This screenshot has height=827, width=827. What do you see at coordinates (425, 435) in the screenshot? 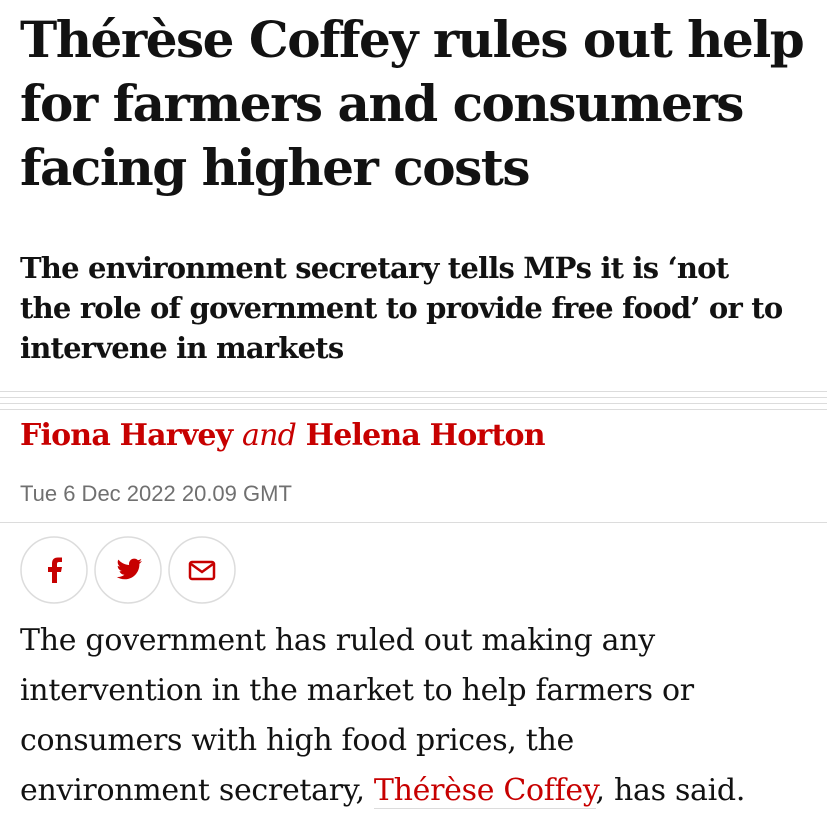
I see `author: Helena Horton` at bounding box center [425, 435].